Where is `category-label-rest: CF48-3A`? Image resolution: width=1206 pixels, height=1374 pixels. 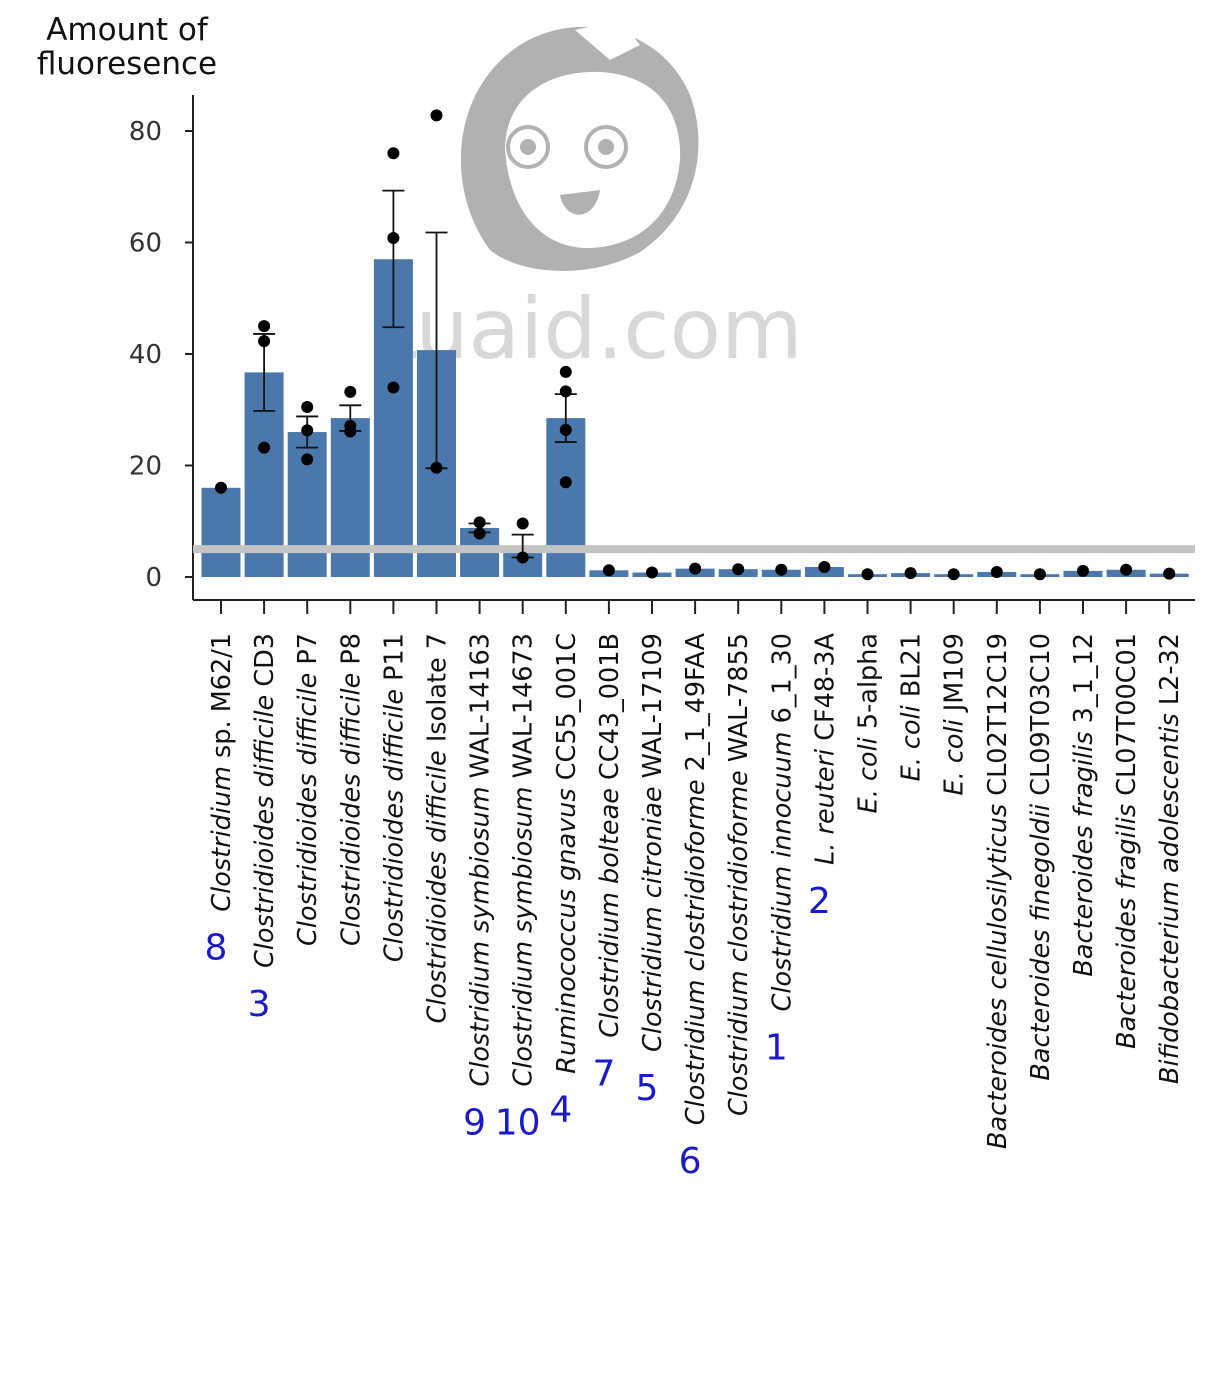
category-label-rest: CF48-3A is located at coordinates (825, 690).